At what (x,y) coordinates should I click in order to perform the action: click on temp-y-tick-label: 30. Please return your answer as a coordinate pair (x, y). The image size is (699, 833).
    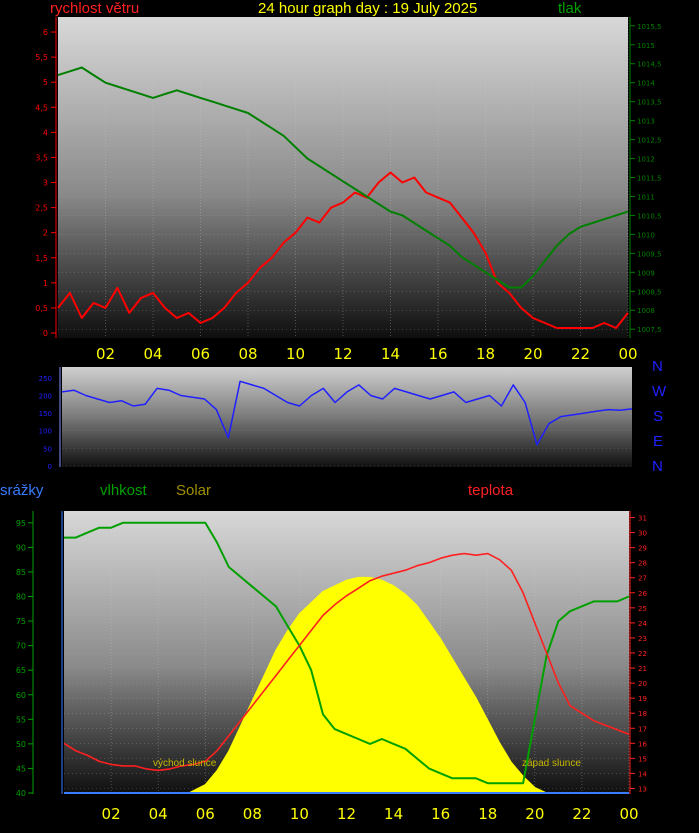
    Looking at the image, I should click on (642, 534).